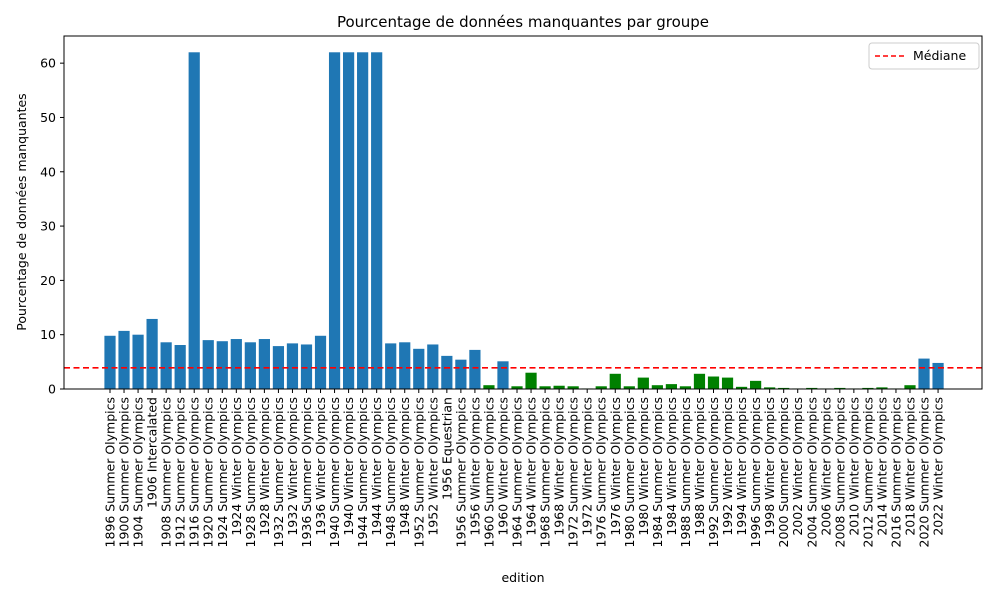 This screenshot has height=600, width=1000. Describe the element at coordinates (769, 466) in the screenshot. I see `x-tick-label: 1998 Winter Olympics` at that location.